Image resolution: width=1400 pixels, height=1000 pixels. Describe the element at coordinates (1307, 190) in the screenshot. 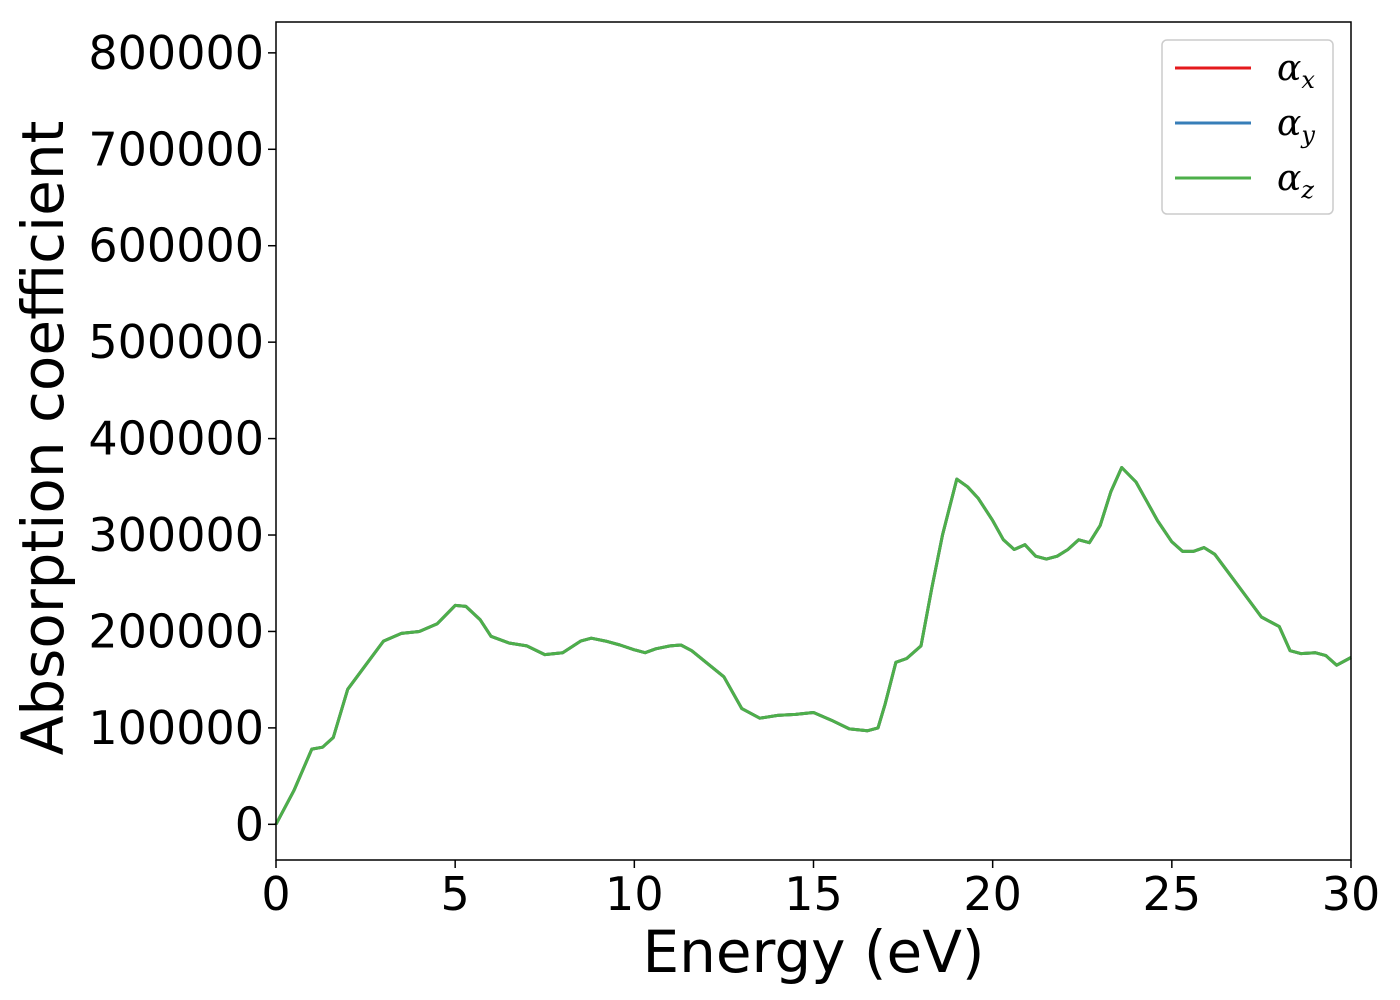

I see `legend-subscript: z` at that location.